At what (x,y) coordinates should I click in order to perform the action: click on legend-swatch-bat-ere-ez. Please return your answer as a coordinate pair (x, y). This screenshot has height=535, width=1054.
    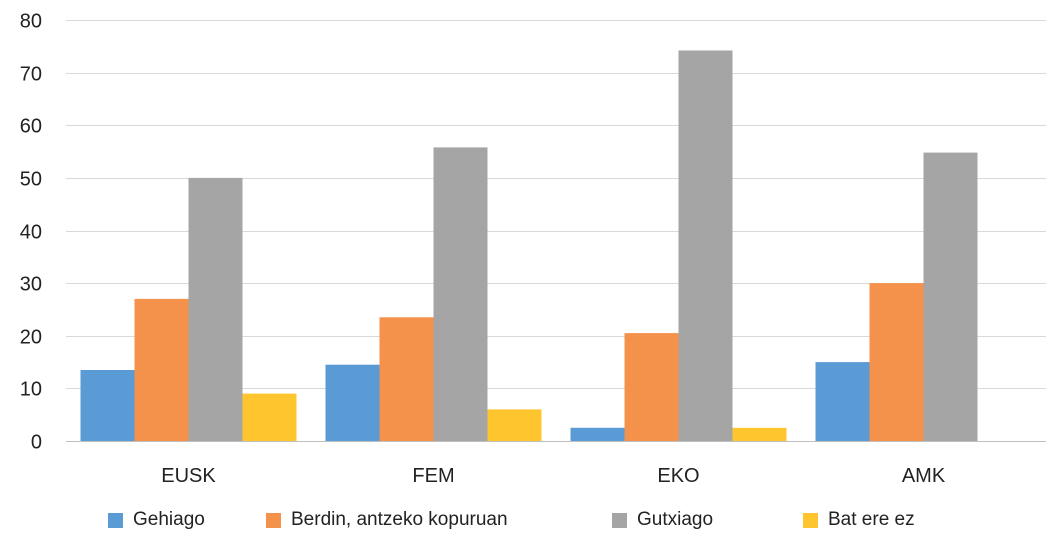
    Looking at the image, I should click on (810, 520).